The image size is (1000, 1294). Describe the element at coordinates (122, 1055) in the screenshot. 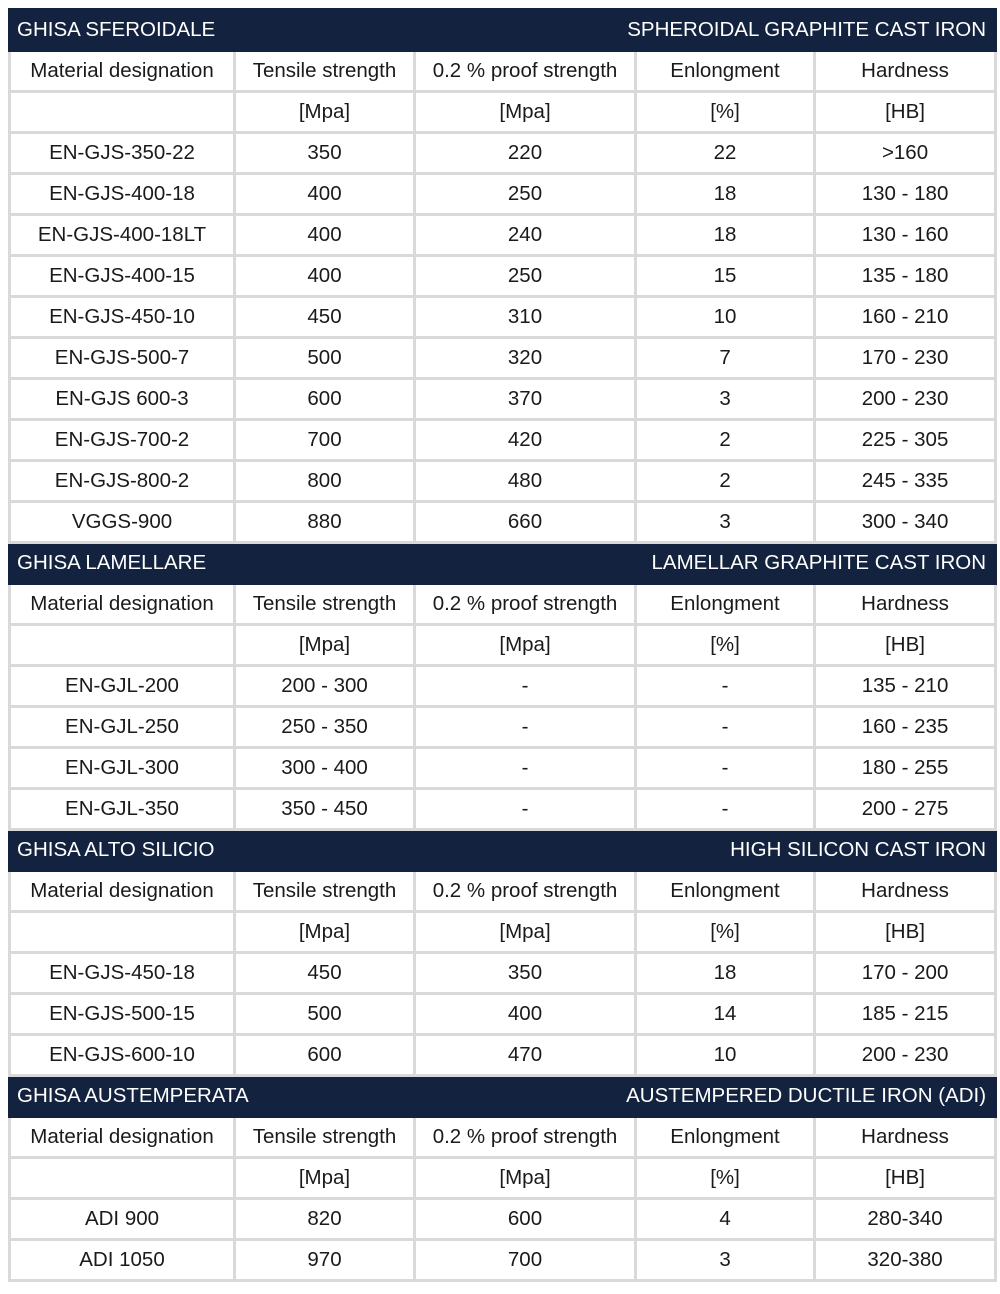

I see `cell-material-designation: EN-GJS-600-10` at that location.